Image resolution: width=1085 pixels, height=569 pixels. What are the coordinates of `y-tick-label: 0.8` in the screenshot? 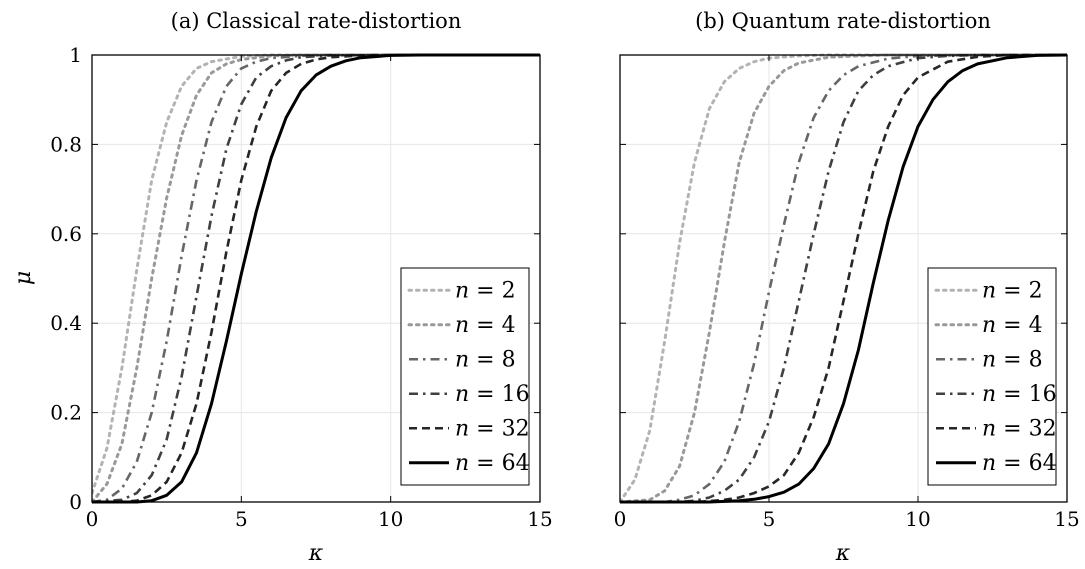 It's located at (66, 144).